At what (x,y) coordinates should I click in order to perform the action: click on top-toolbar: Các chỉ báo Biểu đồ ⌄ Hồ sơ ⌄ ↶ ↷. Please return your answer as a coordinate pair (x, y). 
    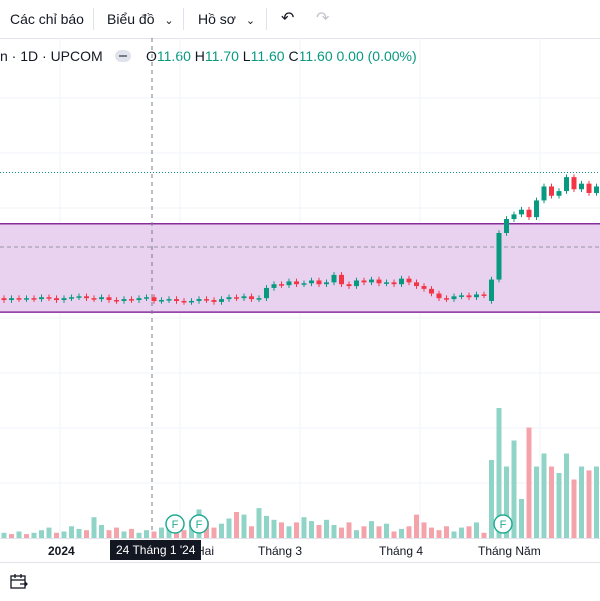
    Looking at the image, I should click on (300, 19).